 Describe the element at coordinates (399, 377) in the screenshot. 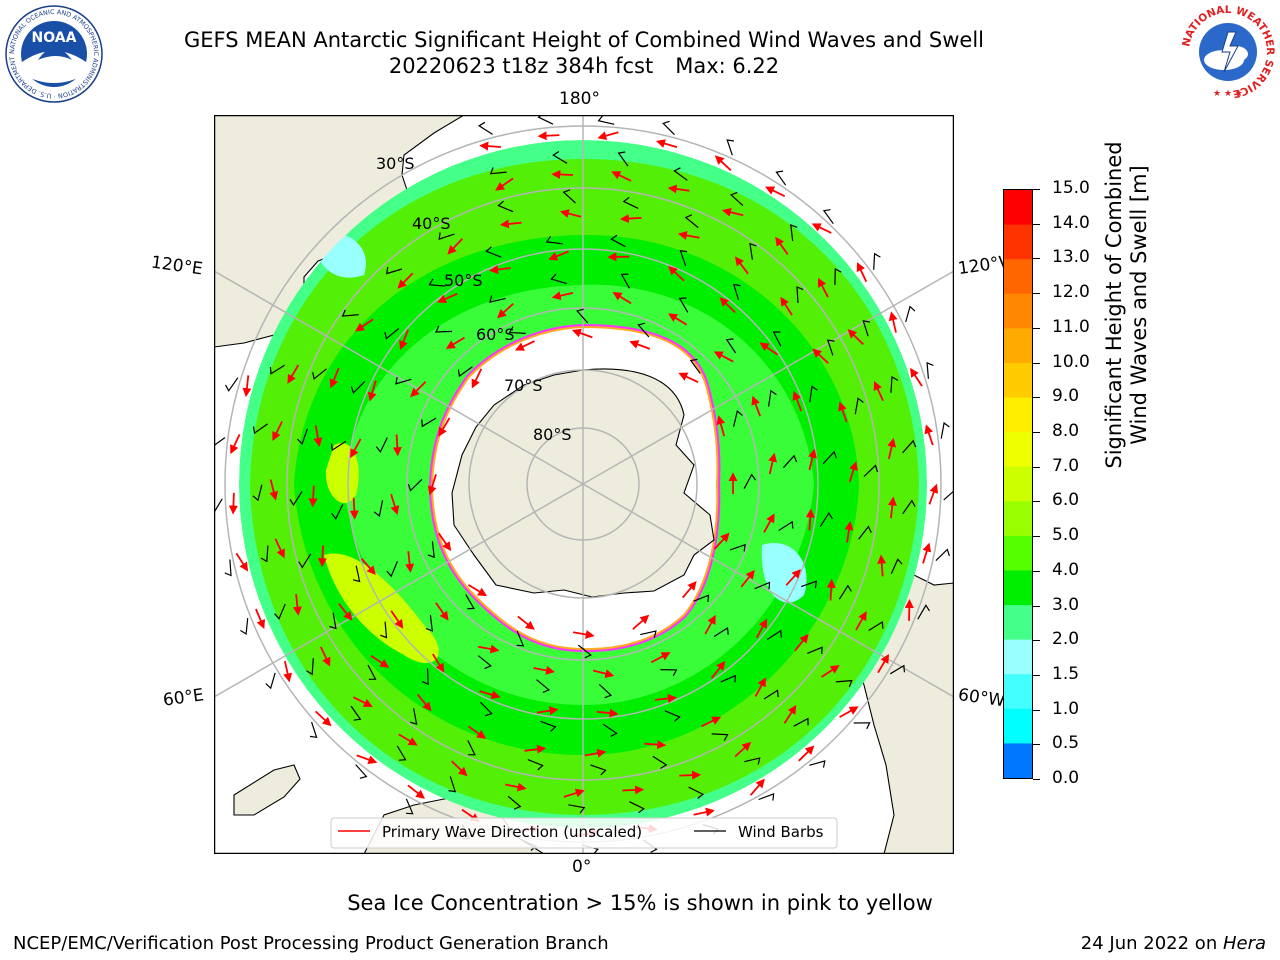

I see `meridian-120e` at that location.